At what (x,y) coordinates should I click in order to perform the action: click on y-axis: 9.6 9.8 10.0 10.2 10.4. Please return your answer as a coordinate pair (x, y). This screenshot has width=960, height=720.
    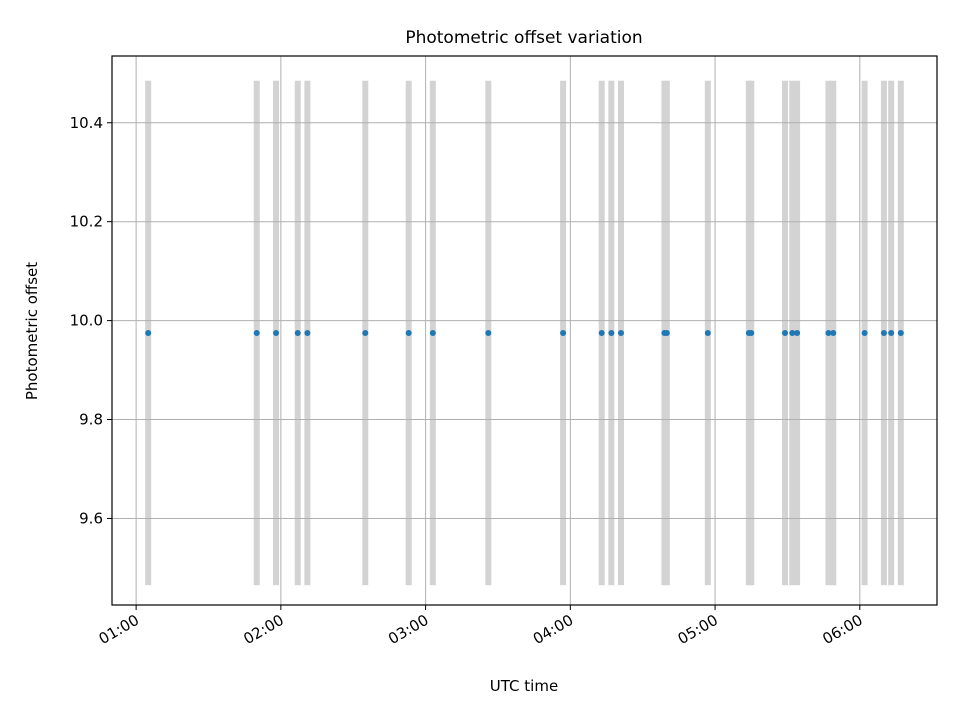
    Looking at the image, I should click on (91, 320).